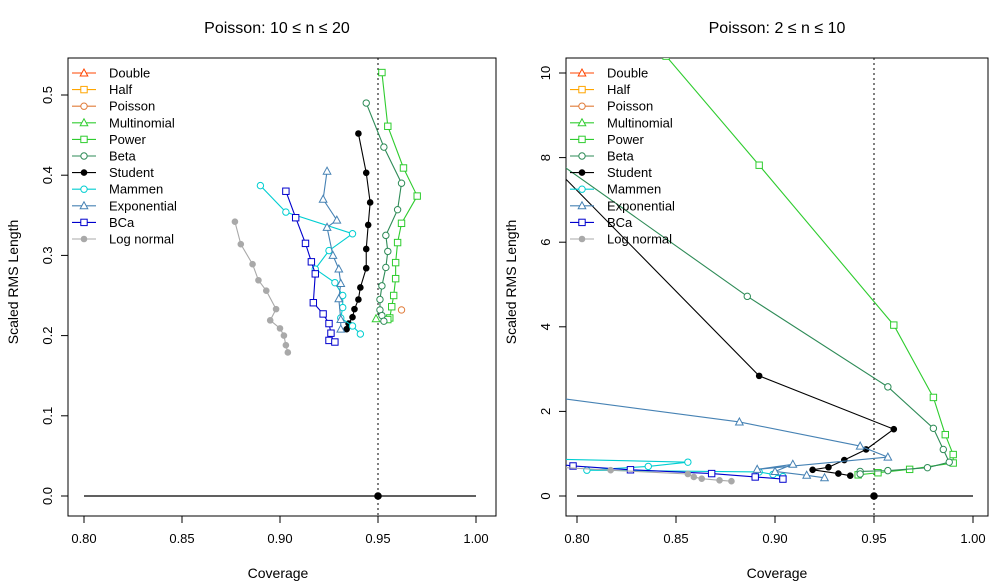 The image size is (997, 586). Describe the element at coordinates (582, 239) in the screenshot. I see `right-legend-marker-log-normal` at that location.